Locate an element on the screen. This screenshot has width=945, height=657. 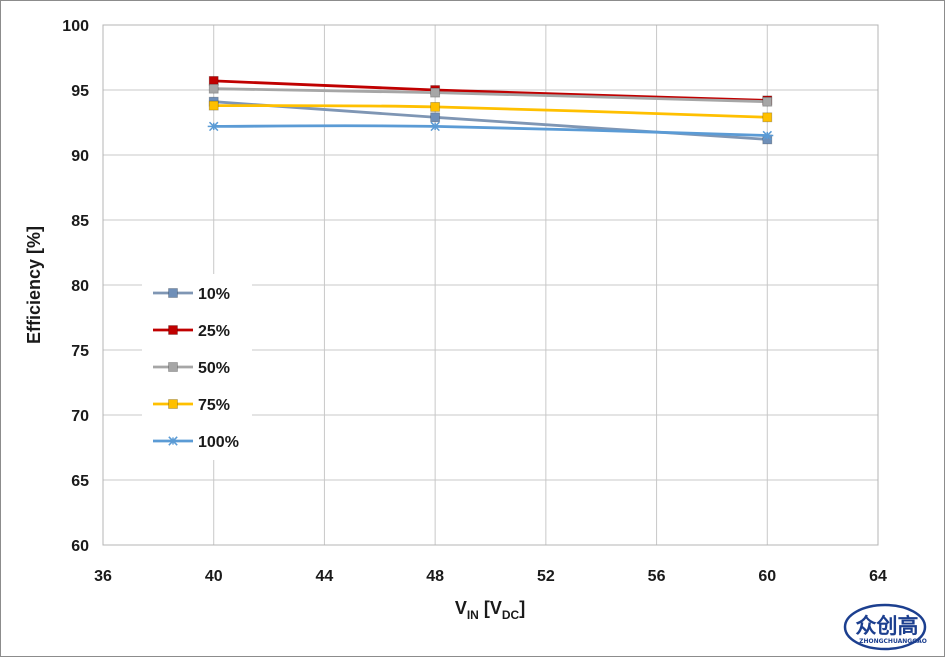
series-50pct is located at coordinates (490, 95).